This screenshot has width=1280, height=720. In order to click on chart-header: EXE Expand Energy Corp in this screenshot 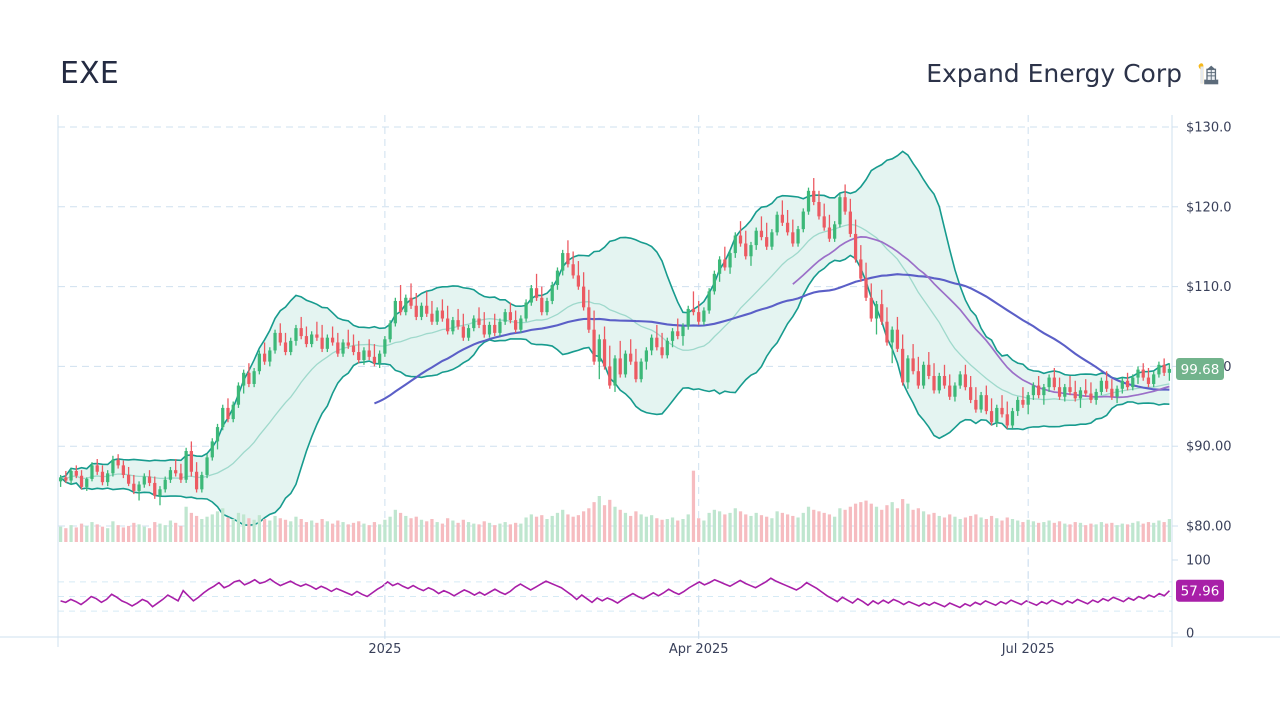, I will do `click(640, 80)`.